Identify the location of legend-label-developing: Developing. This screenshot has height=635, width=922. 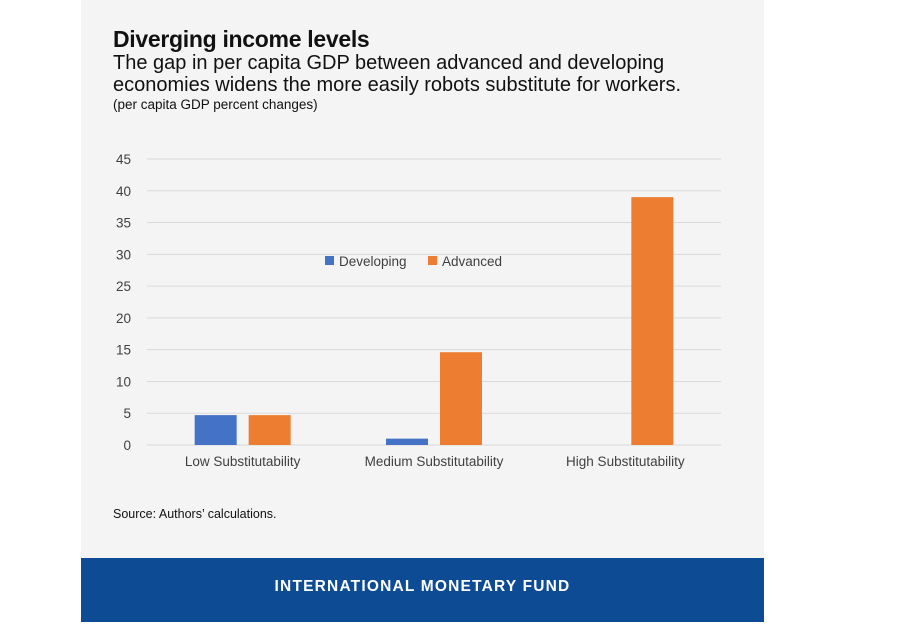
(373, 261).